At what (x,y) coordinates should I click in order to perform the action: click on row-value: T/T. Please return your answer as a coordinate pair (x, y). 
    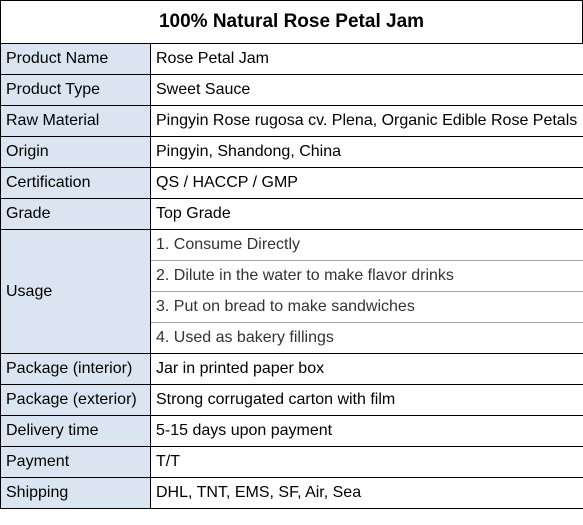
    Looking at the image, I should click on (366, 462).